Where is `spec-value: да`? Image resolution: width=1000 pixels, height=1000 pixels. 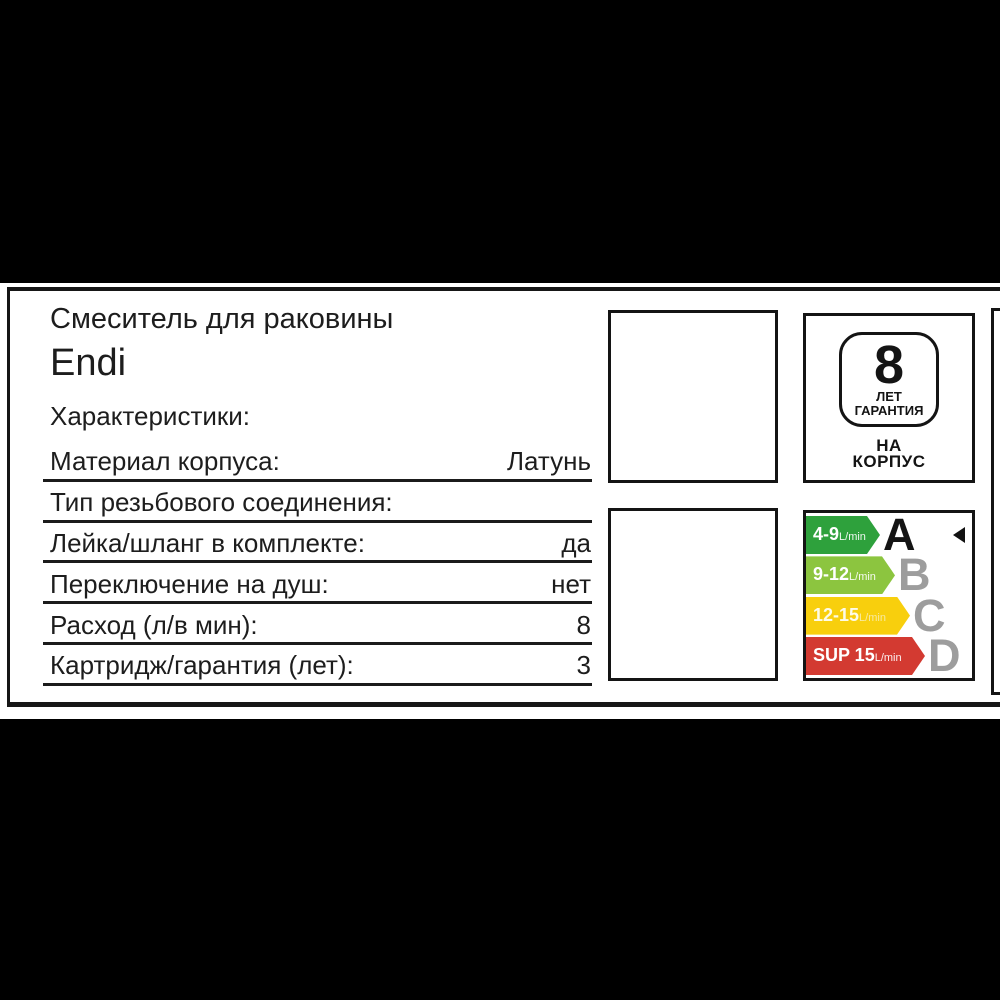 spec-value: да is located at coordinates (576, 542).